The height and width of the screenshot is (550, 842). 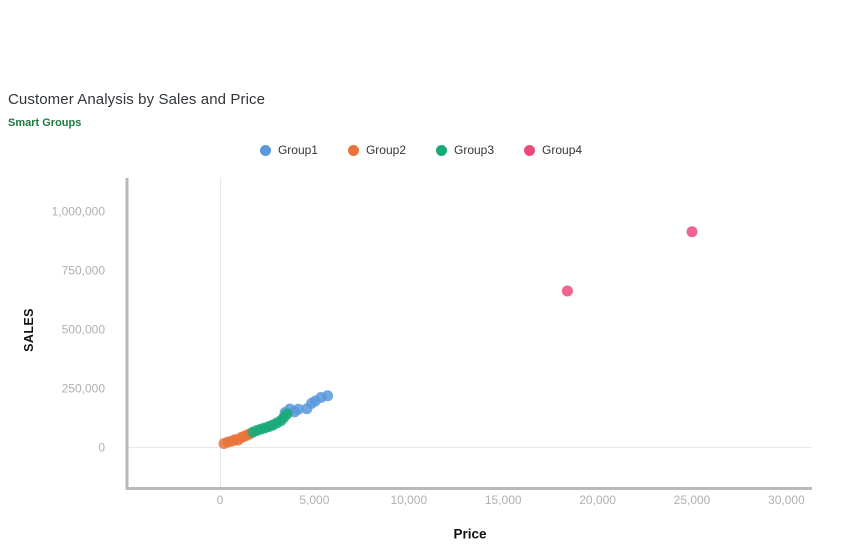 What do you see at coordinates (137, 99) in the screenshot?
I see `chart-title: Customer Analysis by Sales and Price` at bounding box center [137, 99].